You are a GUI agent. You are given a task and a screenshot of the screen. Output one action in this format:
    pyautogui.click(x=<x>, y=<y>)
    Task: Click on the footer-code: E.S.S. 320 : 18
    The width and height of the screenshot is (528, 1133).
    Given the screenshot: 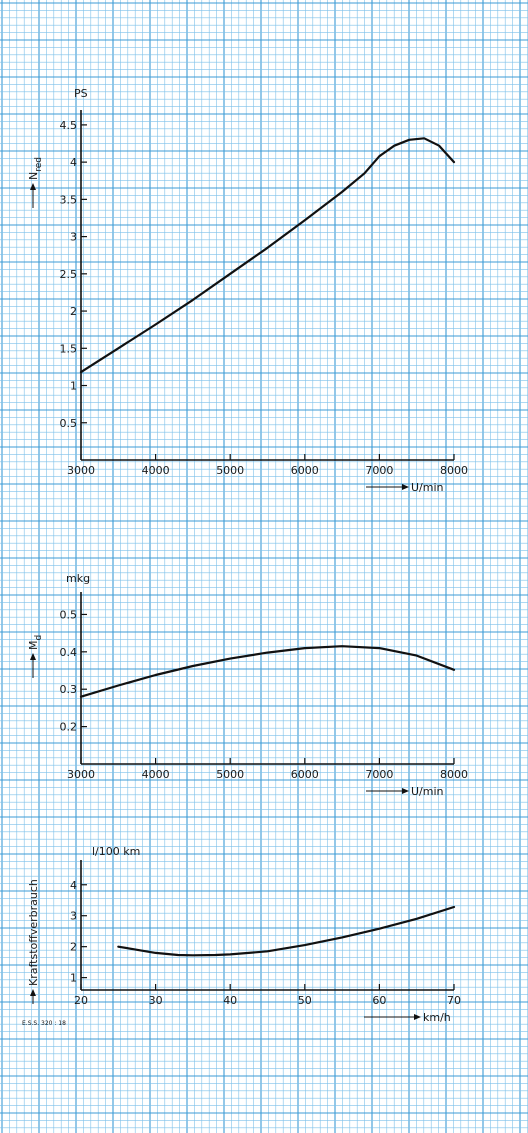 What is the action you would take?
    pyautogui.click(x=44, y=1023)
    